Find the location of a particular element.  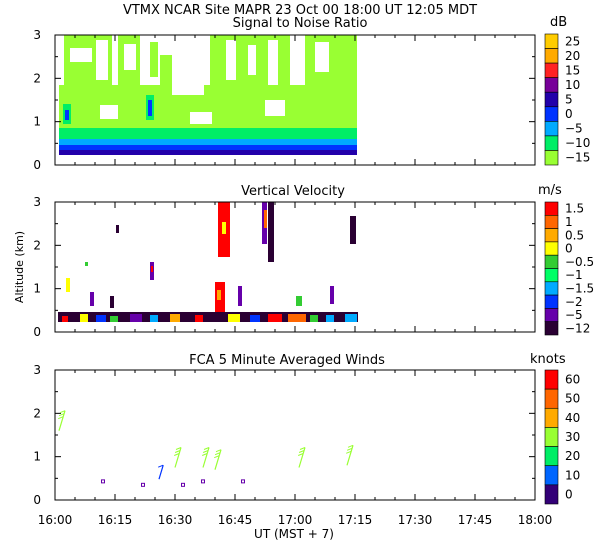

legend-label: 1.5 is located at coordinates (574, 209).